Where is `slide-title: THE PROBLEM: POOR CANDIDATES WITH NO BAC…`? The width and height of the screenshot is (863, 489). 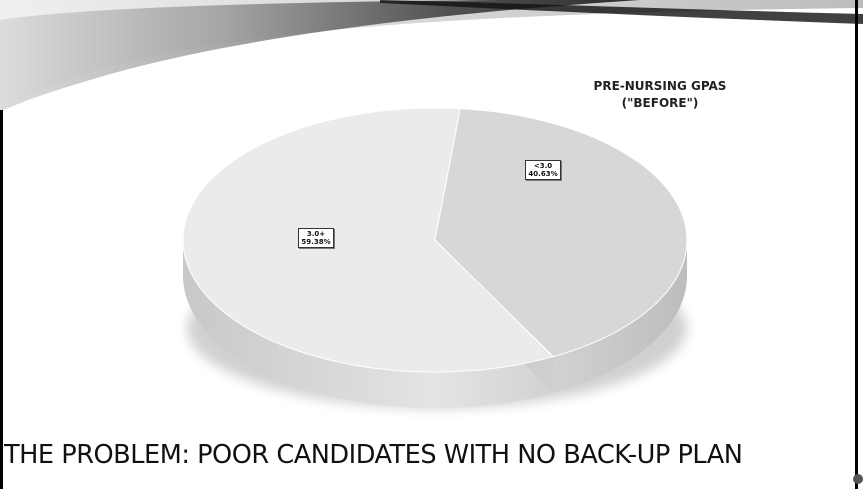 slide-title: THE PROBLEM: POOR CANDIDATES WITH NO BAC… is located at coordinates (373, 455).